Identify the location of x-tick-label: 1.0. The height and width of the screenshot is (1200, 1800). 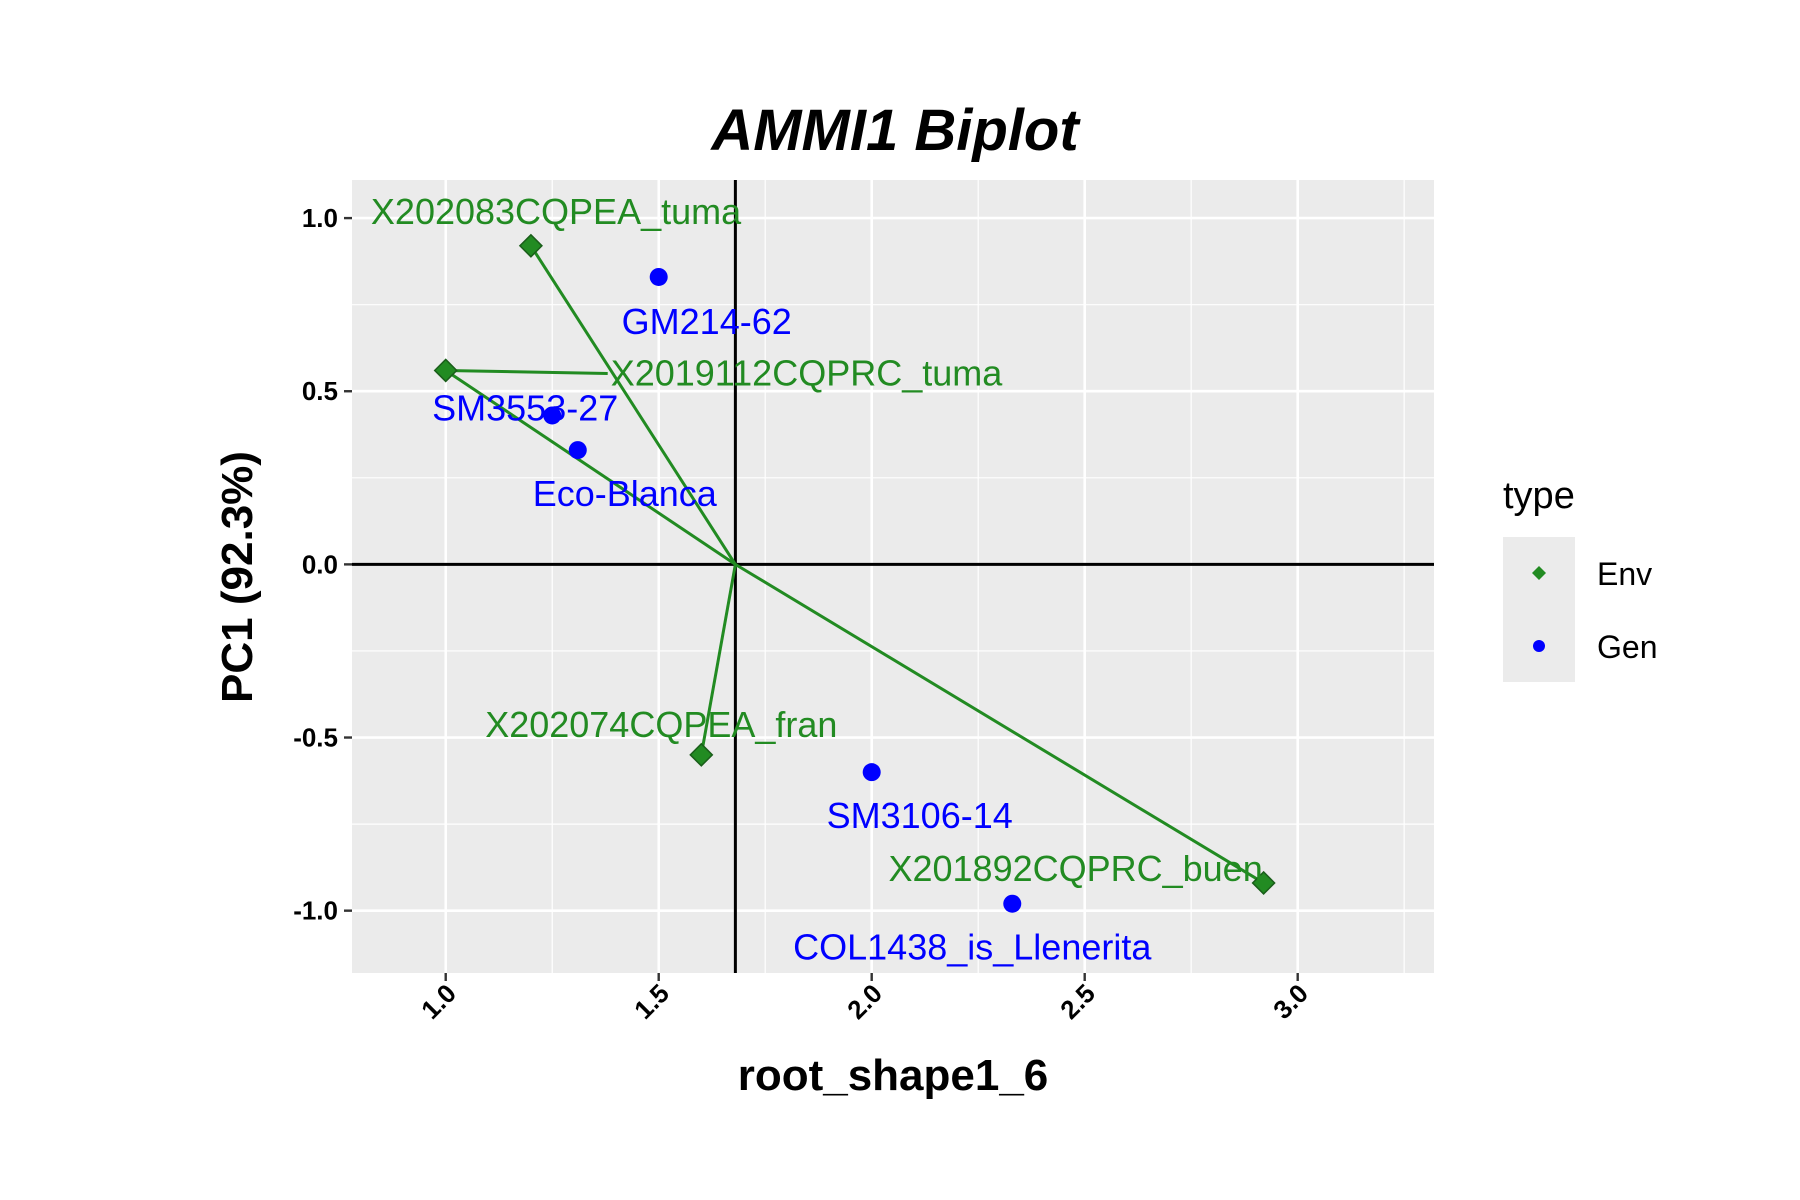
(438, 1001).